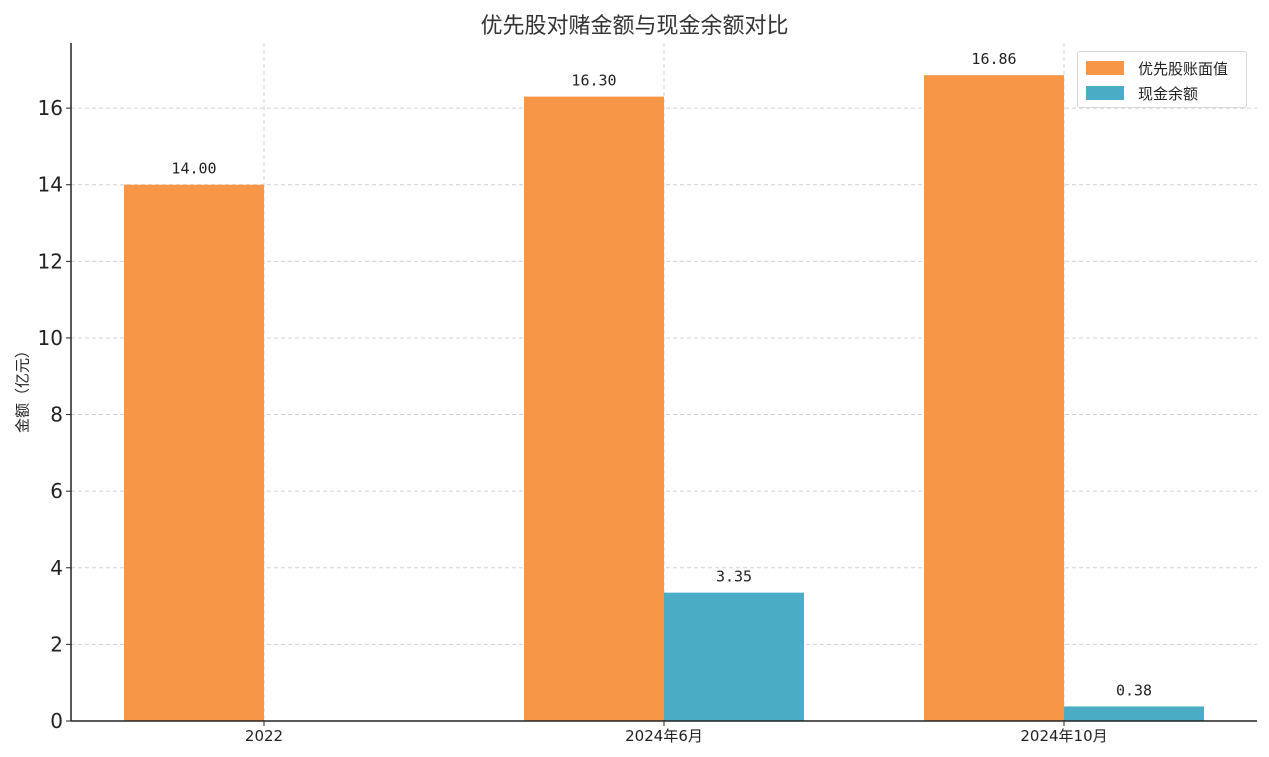  What do you see at coordinates (50, 261) in the screenshot?
I see `y-tick-label-12: 12` at bounding box center [50, 261].